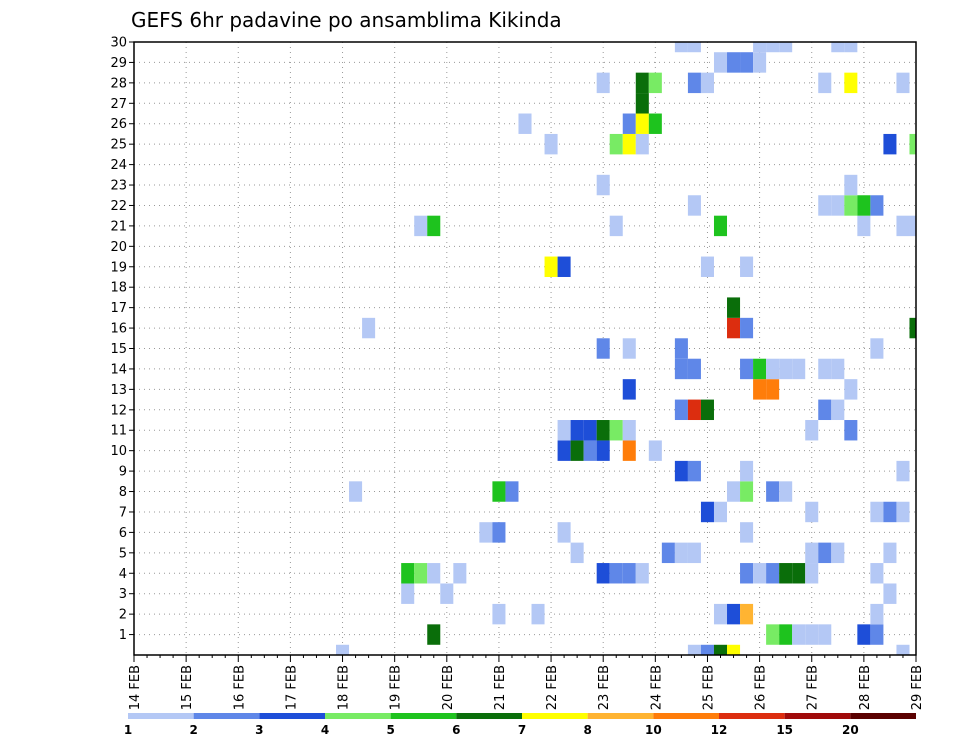 This screenshot has height=742, width=960. Describe the element at coordinates (118, 124) in the screenshot. I see `y-tick-label: 26` at that location.